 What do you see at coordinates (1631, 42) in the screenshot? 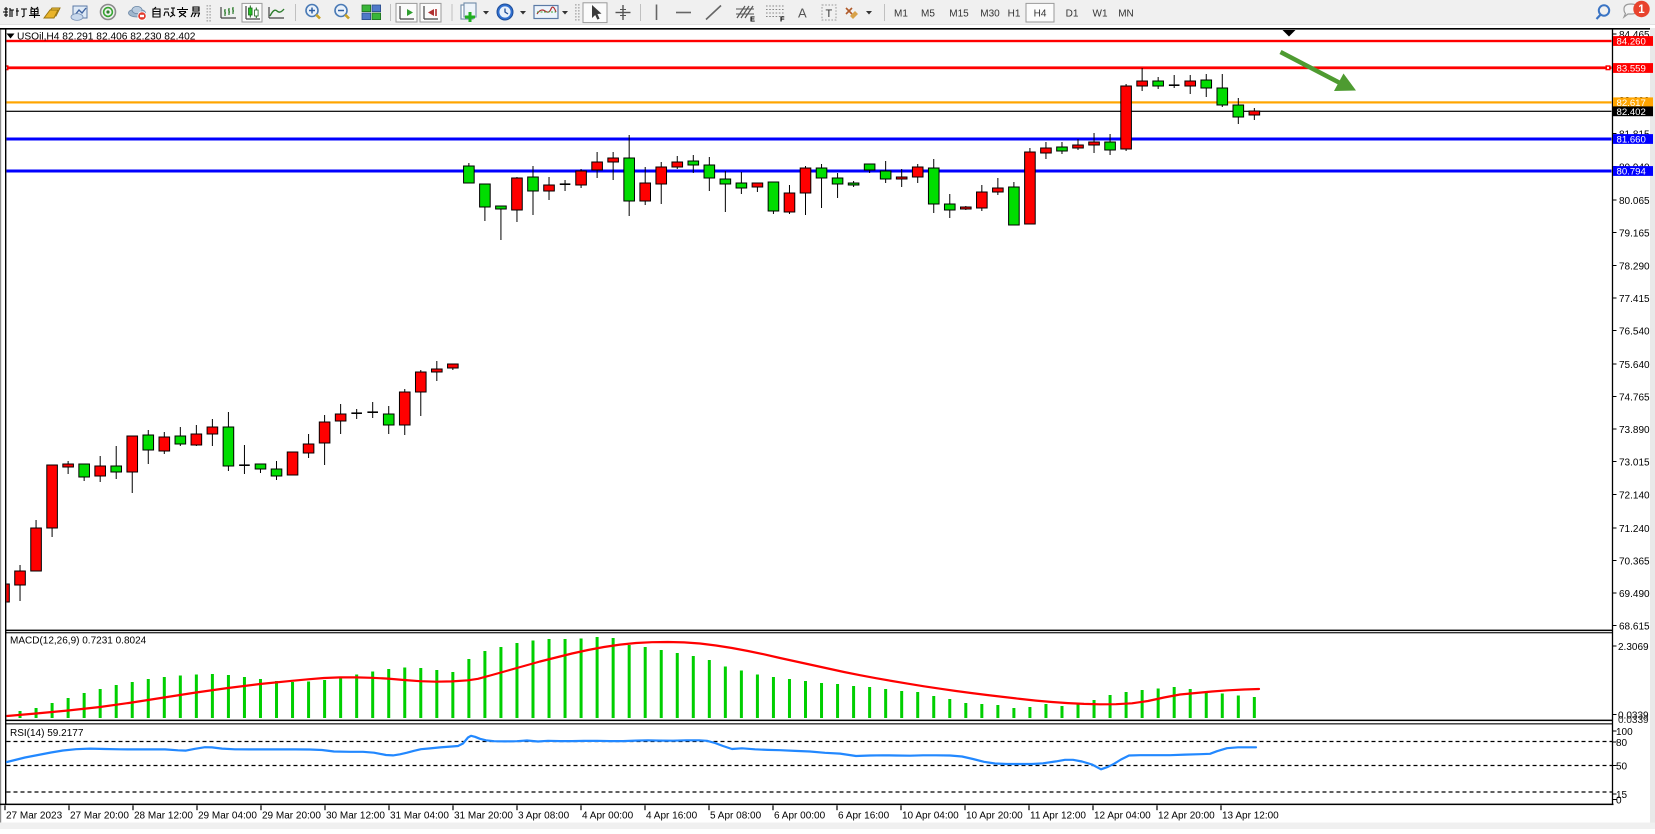
I see `svg-text: 84.260` at bounding box center [1631, 42].